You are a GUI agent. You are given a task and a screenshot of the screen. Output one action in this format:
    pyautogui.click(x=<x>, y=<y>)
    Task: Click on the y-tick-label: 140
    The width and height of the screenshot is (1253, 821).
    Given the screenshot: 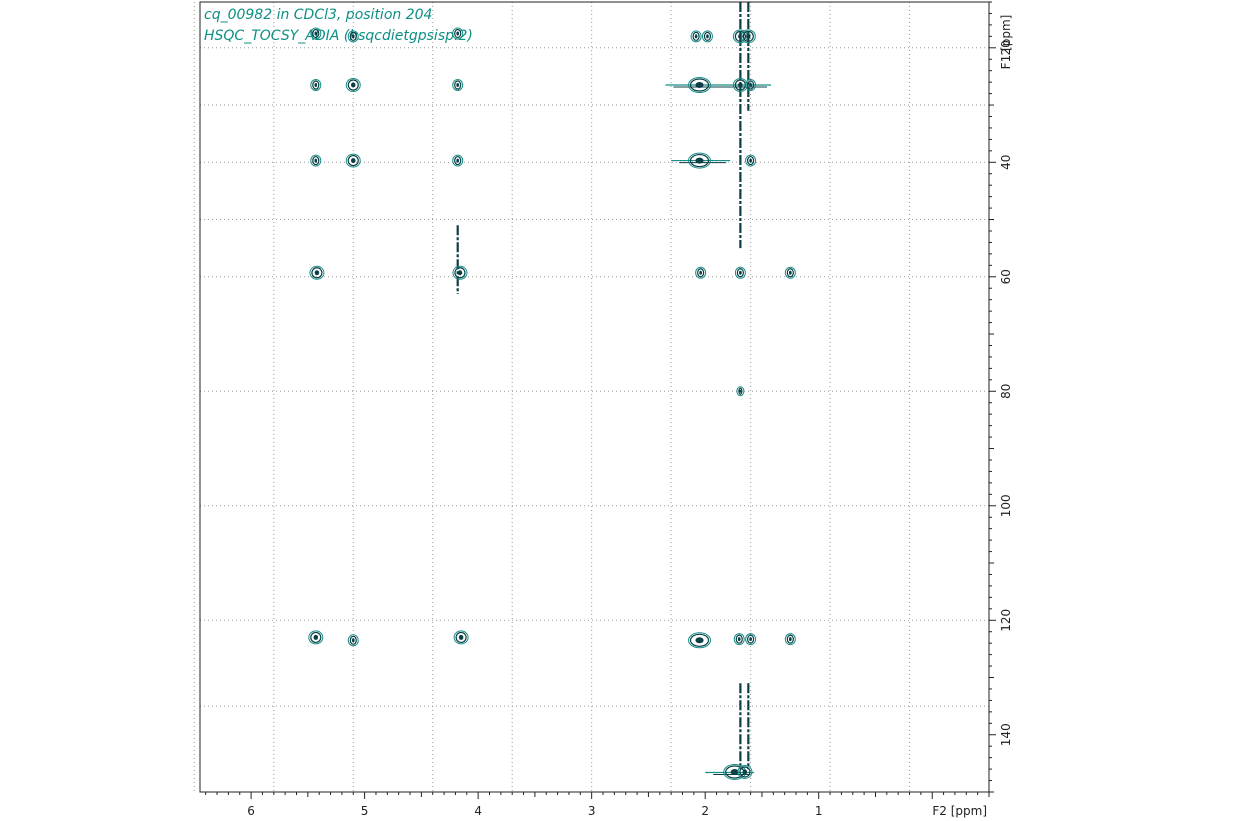 What is the action you would take?
    pyautogui.click(x=1006, y=734)
    